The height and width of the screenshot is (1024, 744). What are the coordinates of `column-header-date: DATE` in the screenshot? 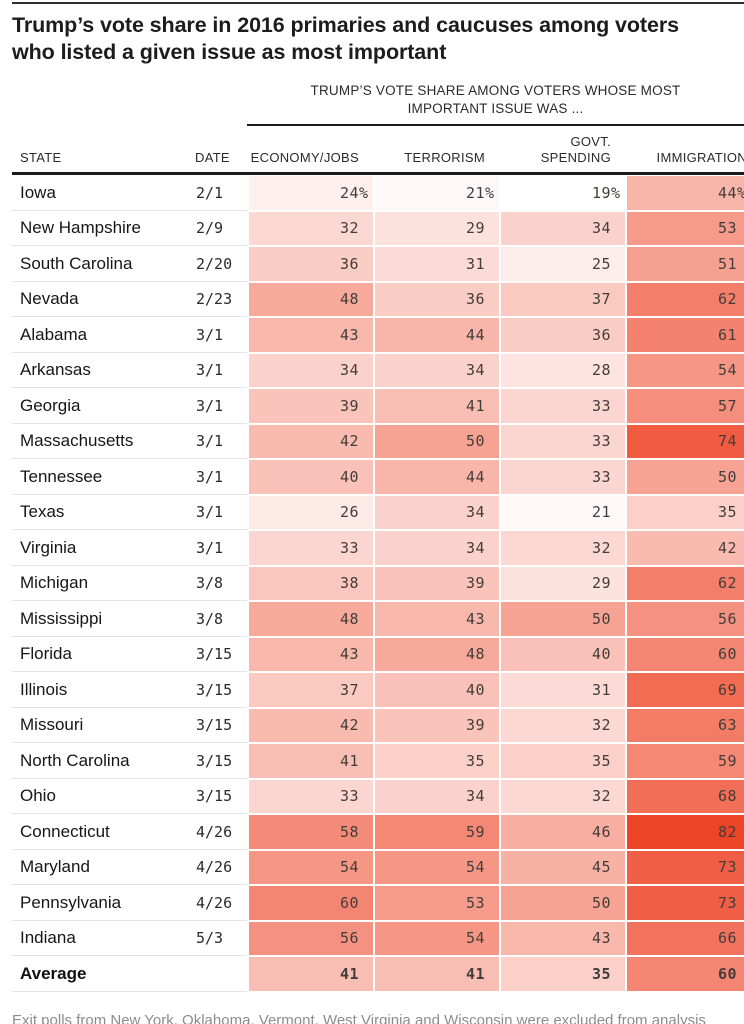 It's located at (221, 150).